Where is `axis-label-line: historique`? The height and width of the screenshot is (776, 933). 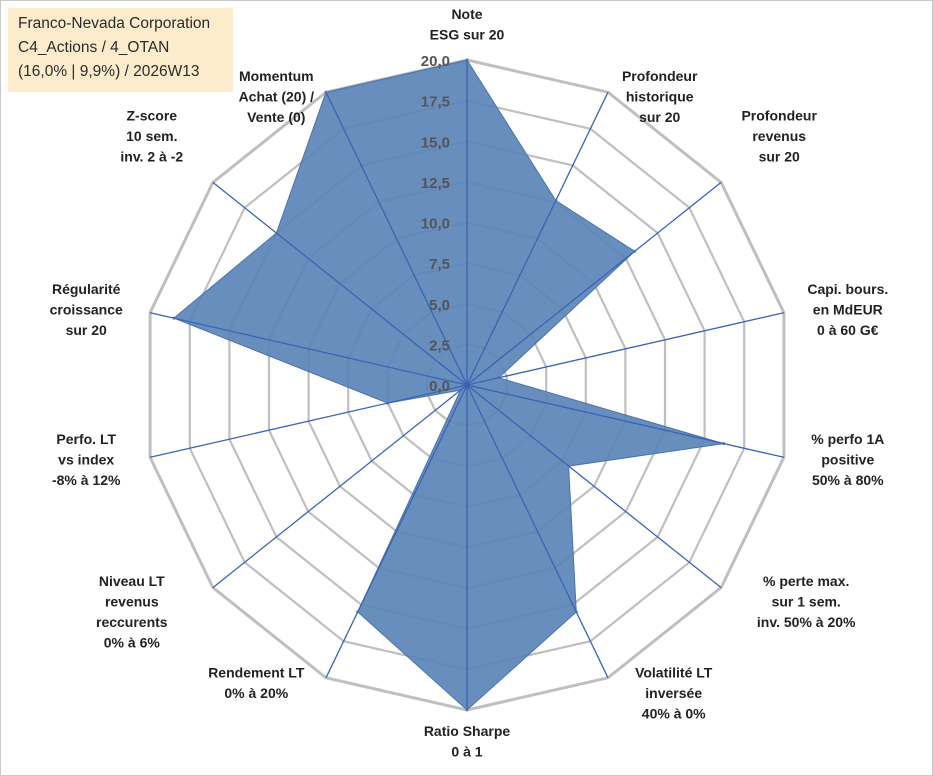
axis-label-line: historique is located at coordinates (660, 97).